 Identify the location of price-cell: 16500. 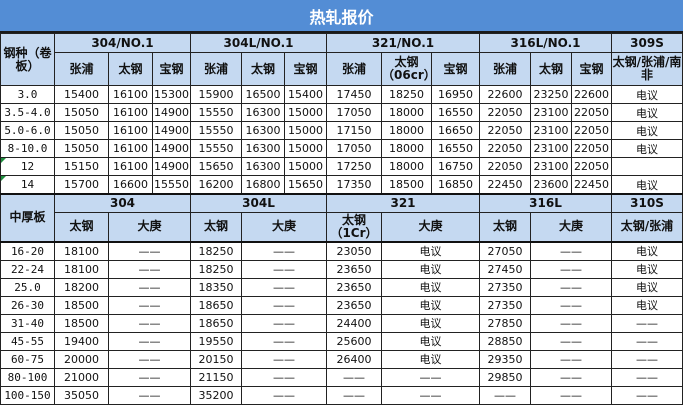
(263, 94).